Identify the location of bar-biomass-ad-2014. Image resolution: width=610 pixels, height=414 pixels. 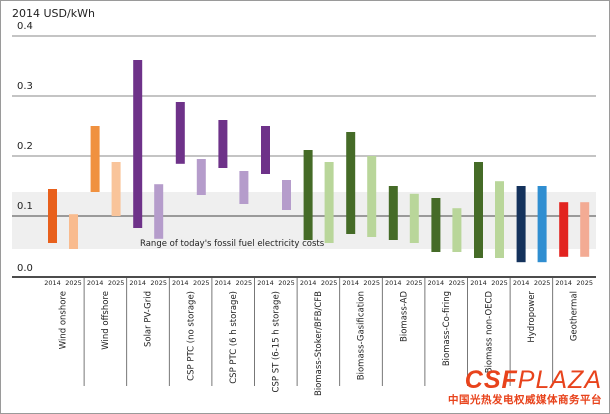
(393, 213).